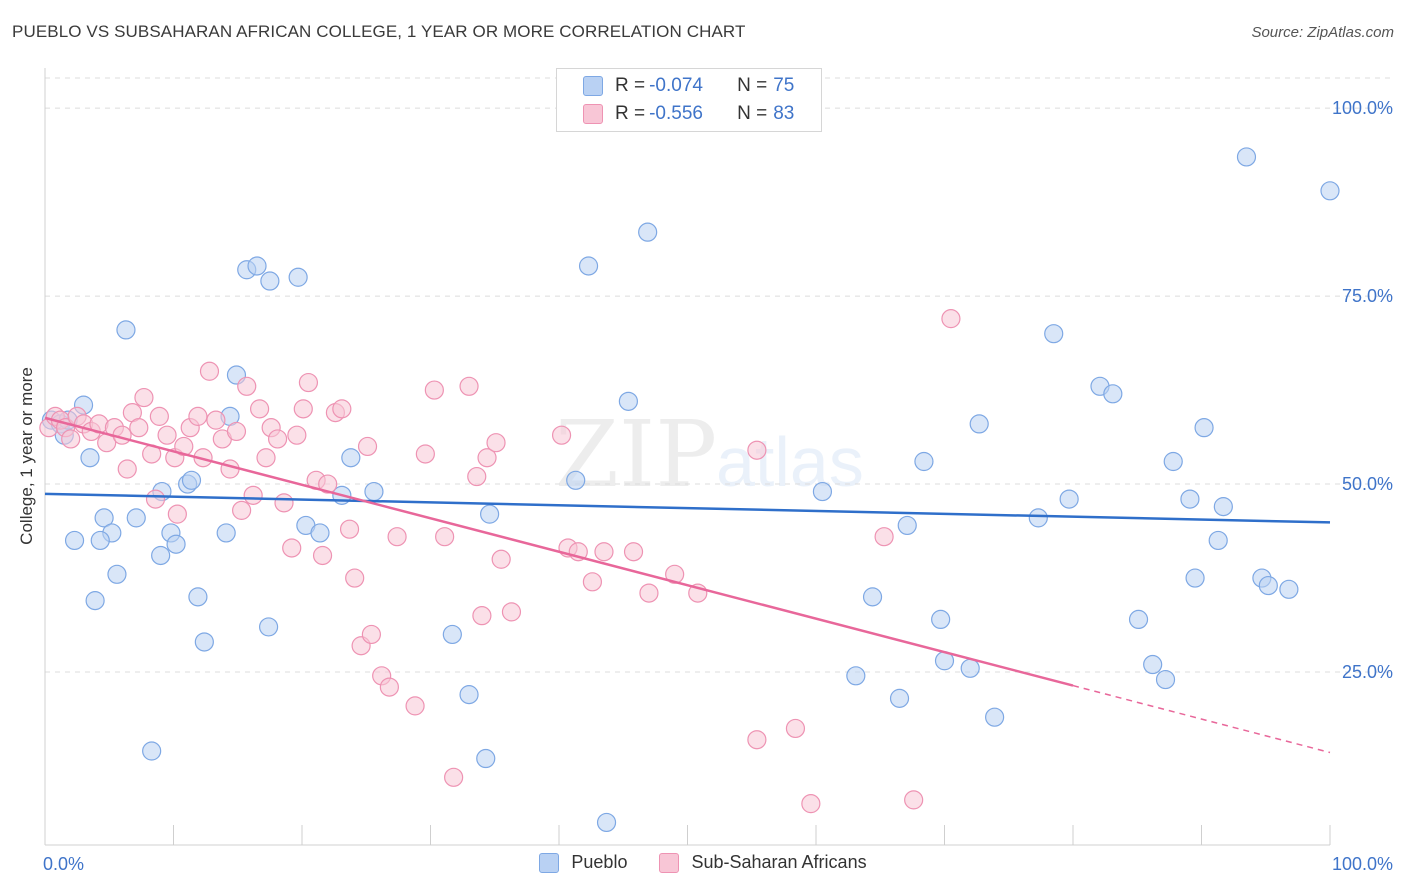 Image resolution: width=1406 pixels, height=892 pixels. What do you see at coordinates (1362, 864) in the screenshot?
I see `x-tick-label: 100.0%` at bounding box center [1362, 864].